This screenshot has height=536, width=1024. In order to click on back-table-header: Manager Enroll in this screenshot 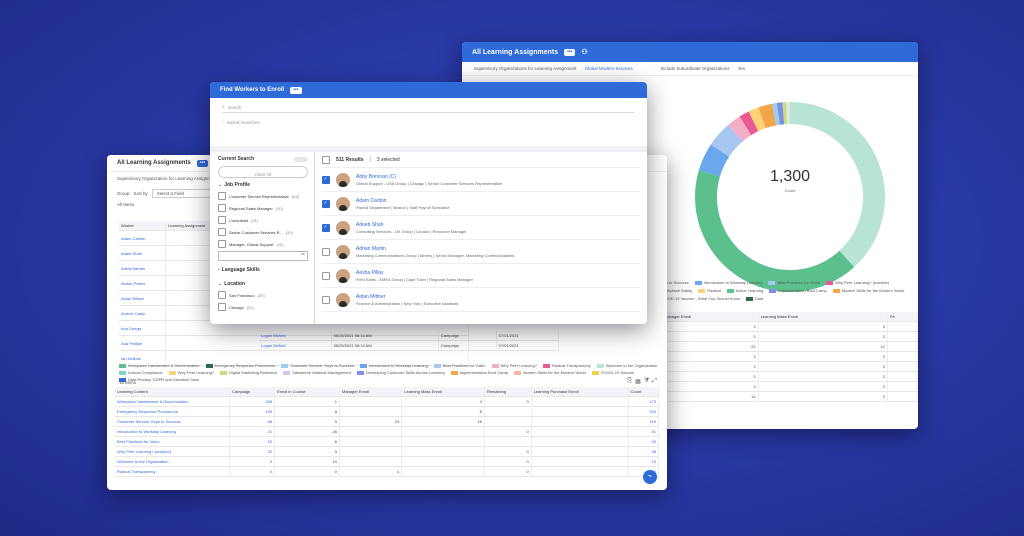, I will do `click(710, 317)`.